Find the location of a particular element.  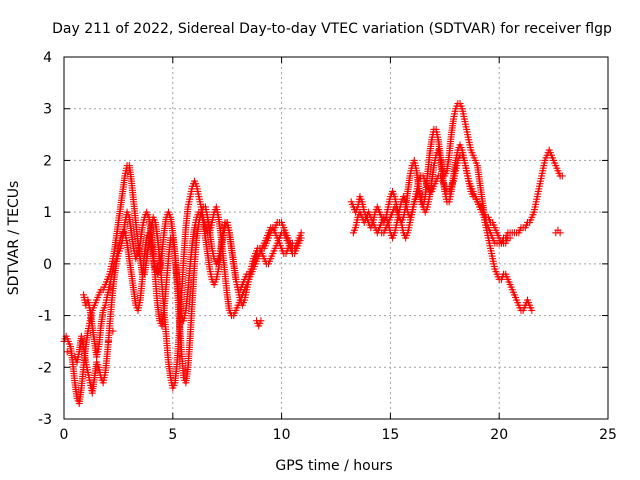

y-tick-label: 4 is located at coordinates (47, 58).